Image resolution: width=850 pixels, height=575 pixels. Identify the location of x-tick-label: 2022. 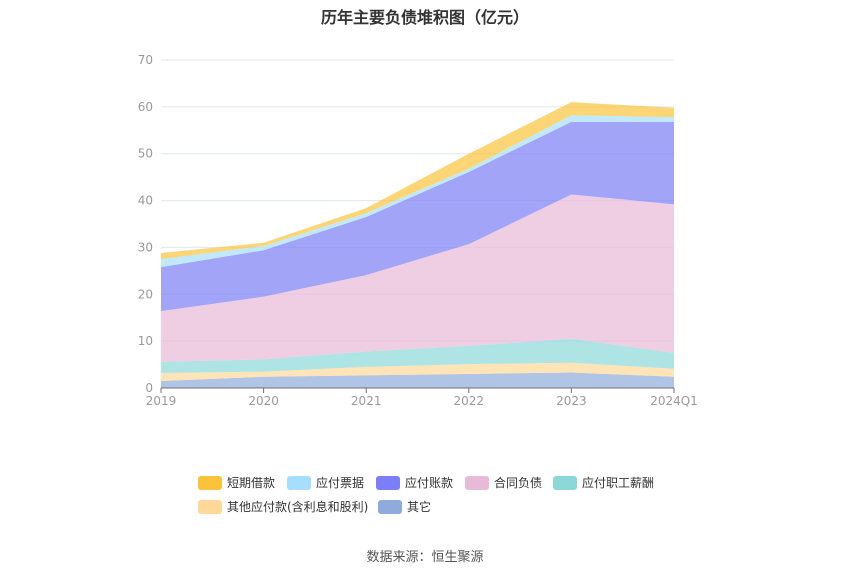
(469, 401).